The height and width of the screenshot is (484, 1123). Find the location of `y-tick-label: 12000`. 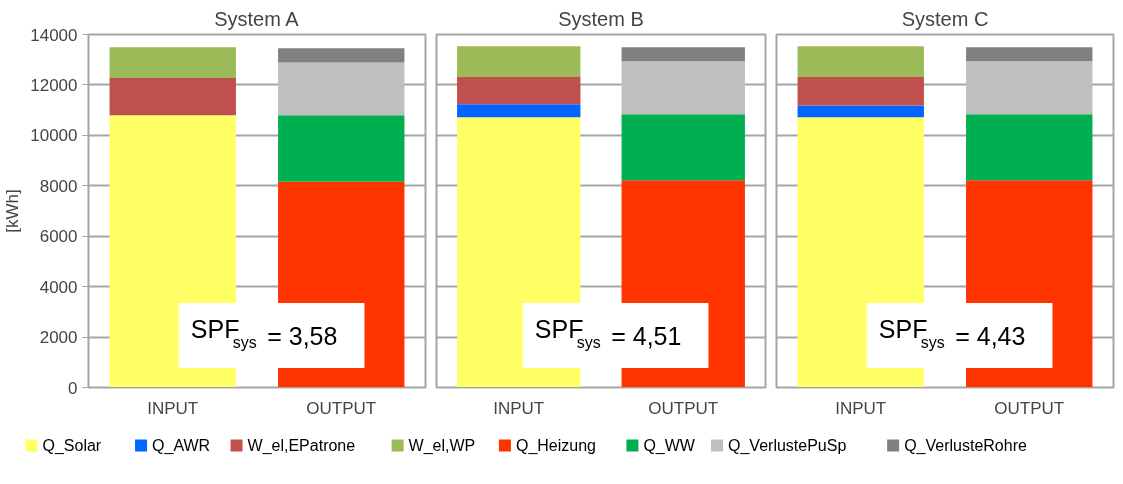

y-tick-label: 12000 is located at coordinates (54, 85).